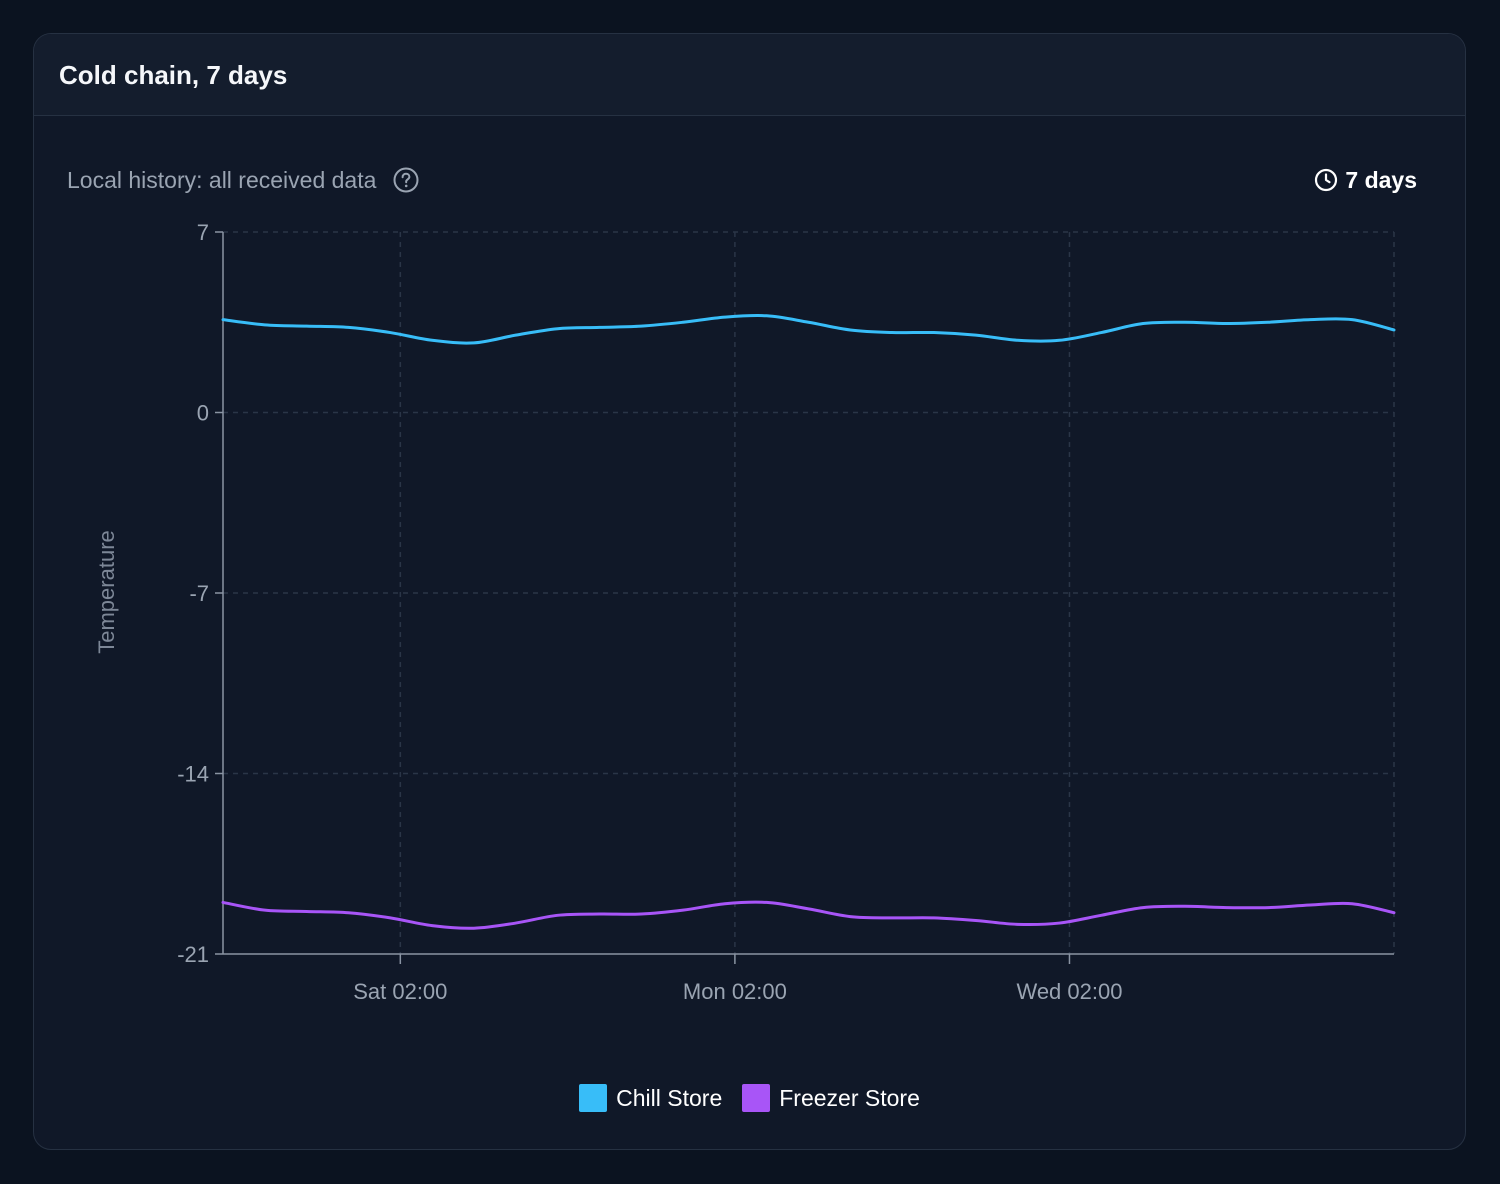  Describe the element at coordinates (173, 75) in the screenshot. I see `card-title: Cold chain, 7 days` at that location.